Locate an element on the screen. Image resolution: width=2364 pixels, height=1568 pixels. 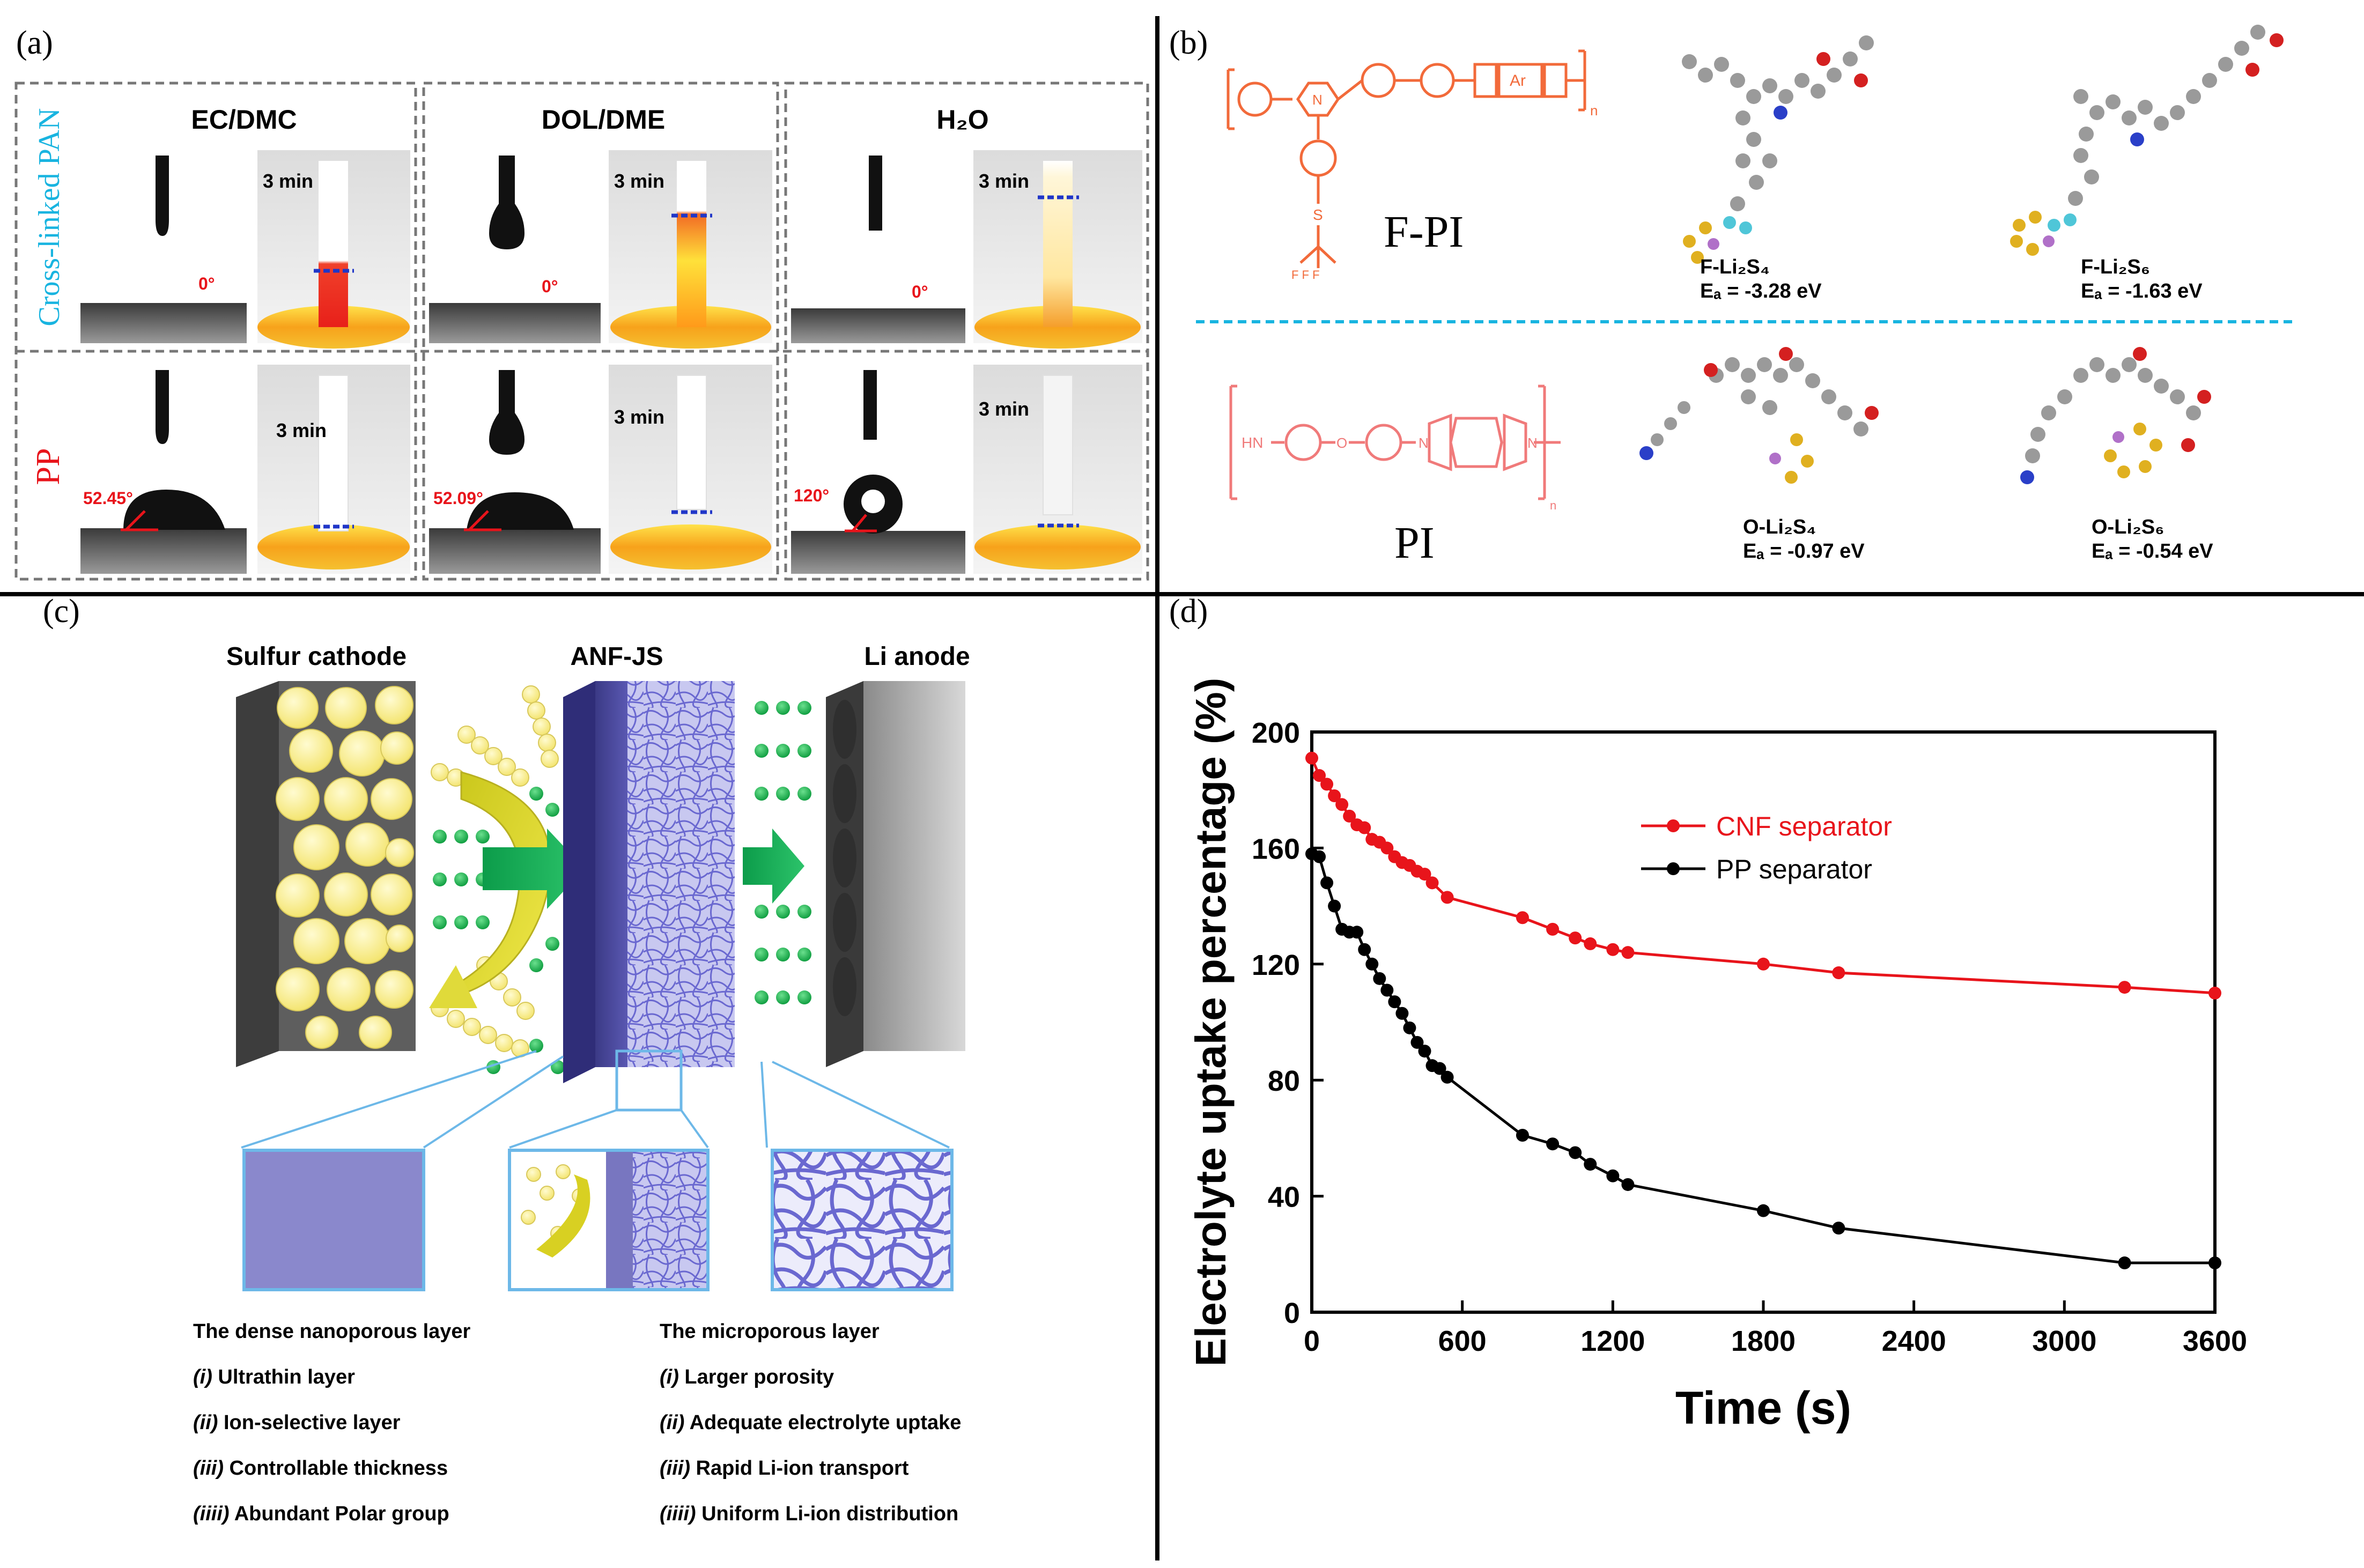
x-tick-label: 600 is located at coordinates (1462, 1341).